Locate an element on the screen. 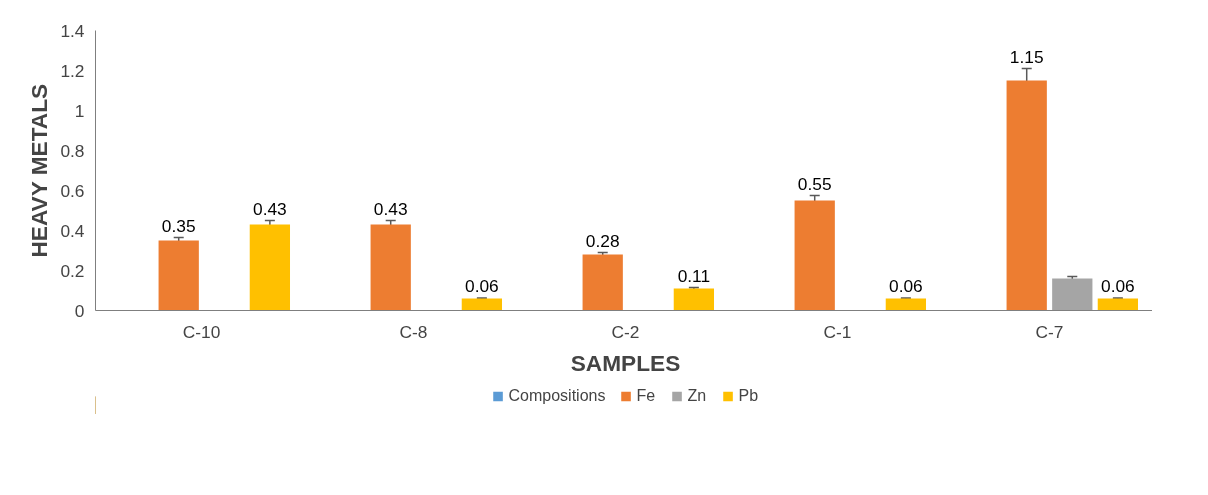  data-label: 0.28 is located at coordinates (602, 240).